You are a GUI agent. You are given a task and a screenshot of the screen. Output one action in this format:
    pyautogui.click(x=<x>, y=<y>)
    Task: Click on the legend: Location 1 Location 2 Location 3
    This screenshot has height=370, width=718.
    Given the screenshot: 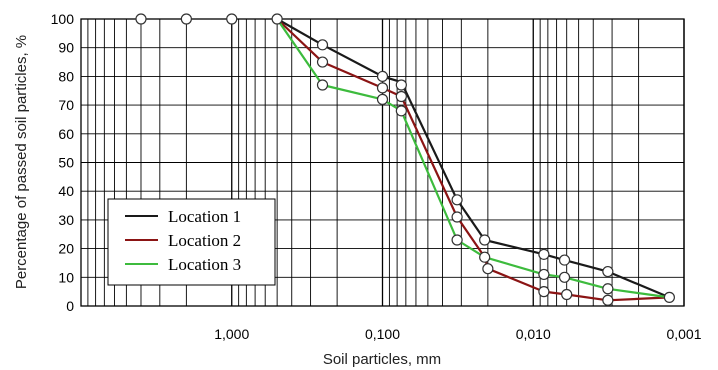 What is the action you would take?
    pyautogui.click(x=191, y=242)
    